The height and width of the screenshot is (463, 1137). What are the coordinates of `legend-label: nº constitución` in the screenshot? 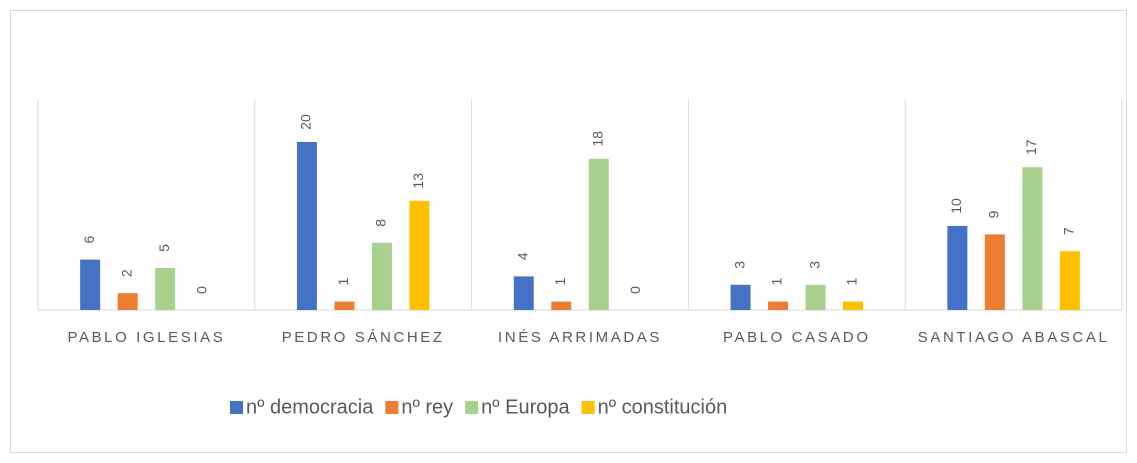 It's located at (663, 407).